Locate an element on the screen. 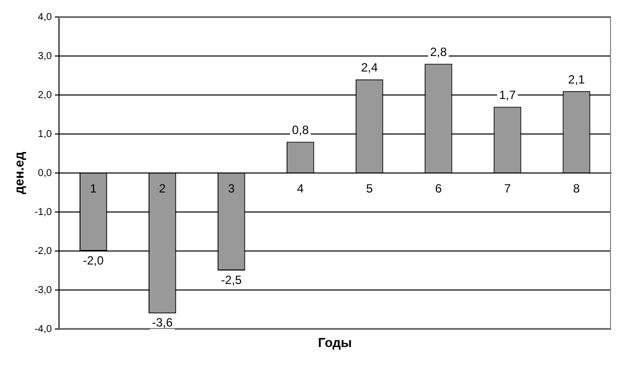 Image resolution: width=627 pixels, height=365 pixels. x-tick-label: 6 is located at coordinates (438, 189).